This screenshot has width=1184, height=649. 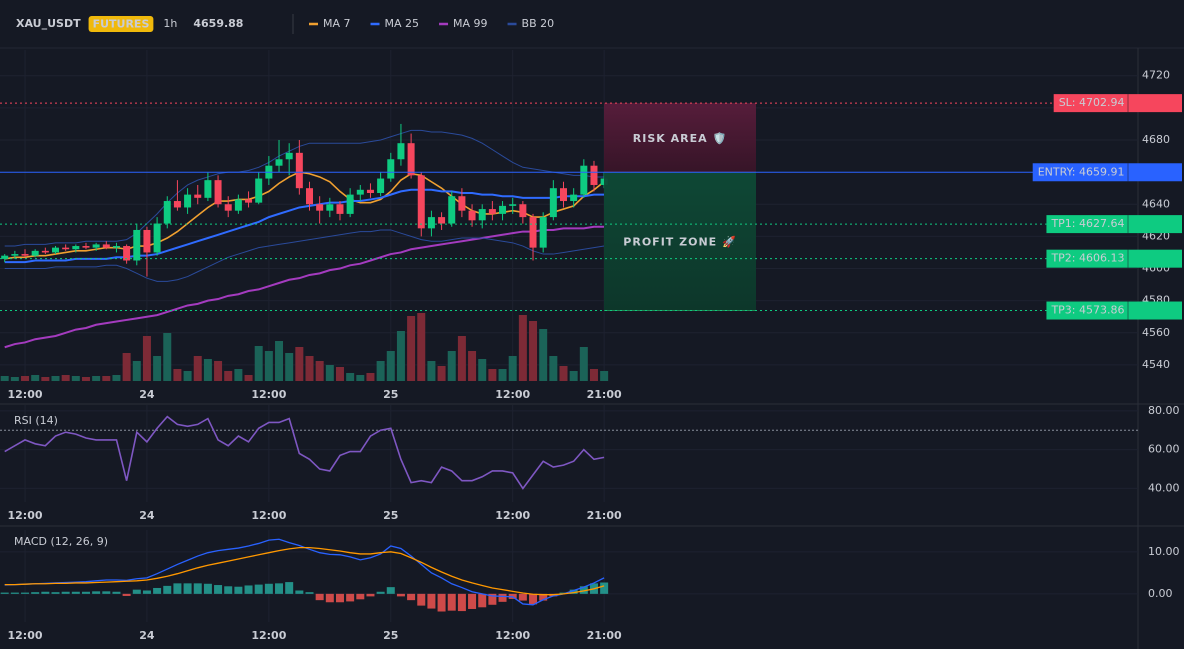 I want to click on level-label: TP1: 4627.64, so click(x=1087, y=223).